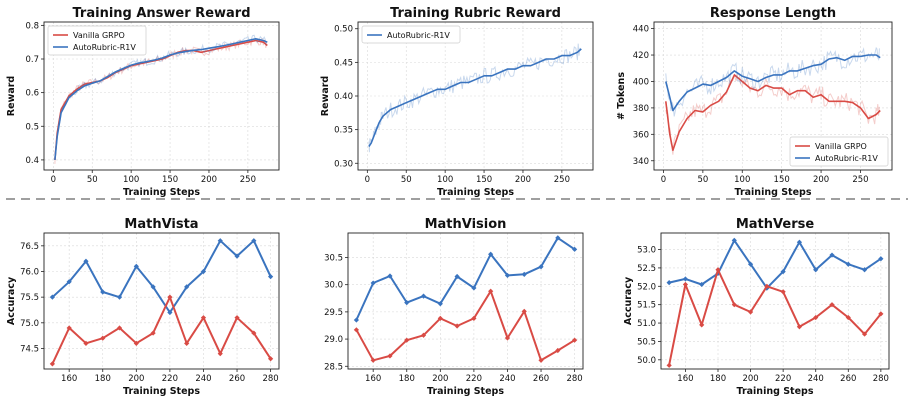 Image resolution: width=914 pixels, height=402 pixels. What do you see at coordinates (775, 224) in the screenshot?
I see `chart-title: MathVerse` at bounding box center [775, 224].